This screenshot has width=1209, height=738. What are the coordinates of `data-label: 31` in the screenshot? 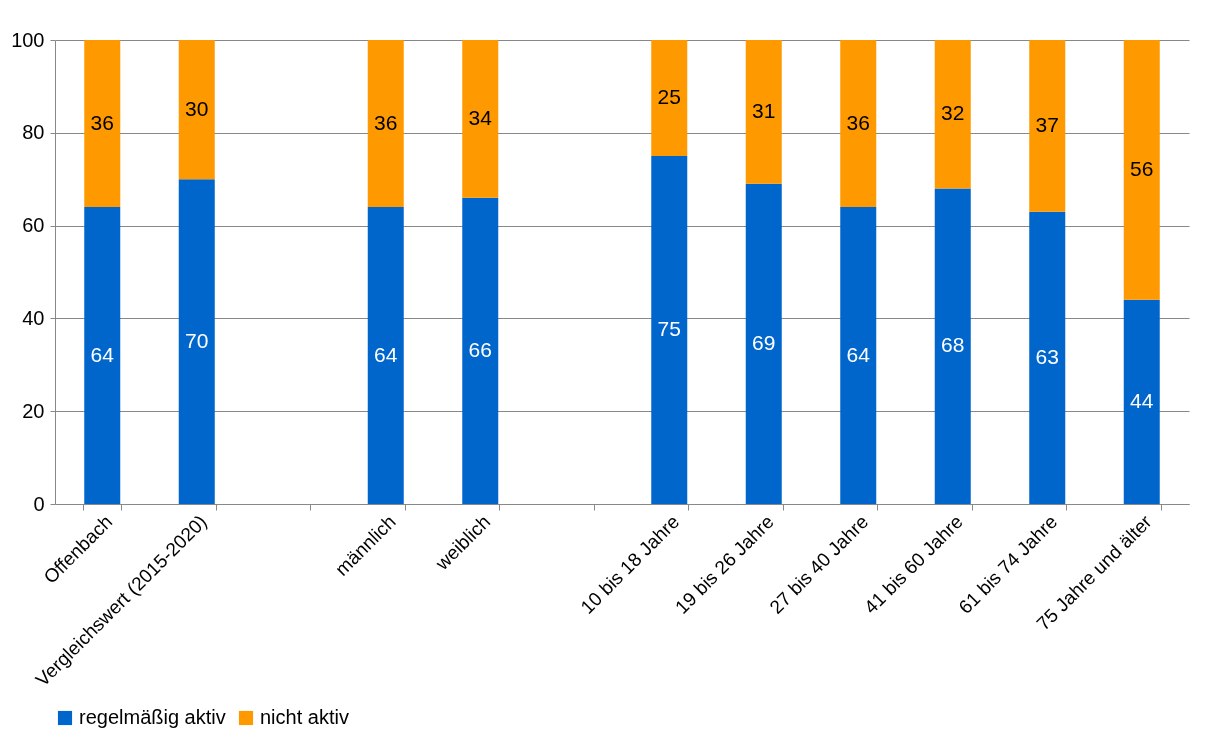 It's located at (764, 110).